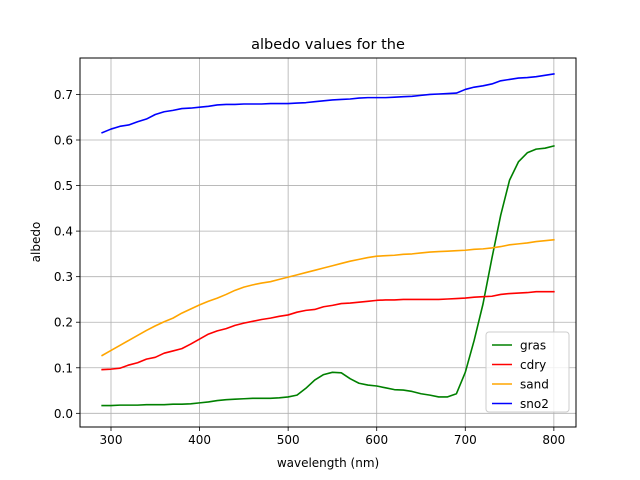 Image resolution: width=640 pixels, height=480 pixels. What do you see at coordinates (533, 346) in the screenshot?
I see `legend-label: gras` at bounding box center [533, 346].